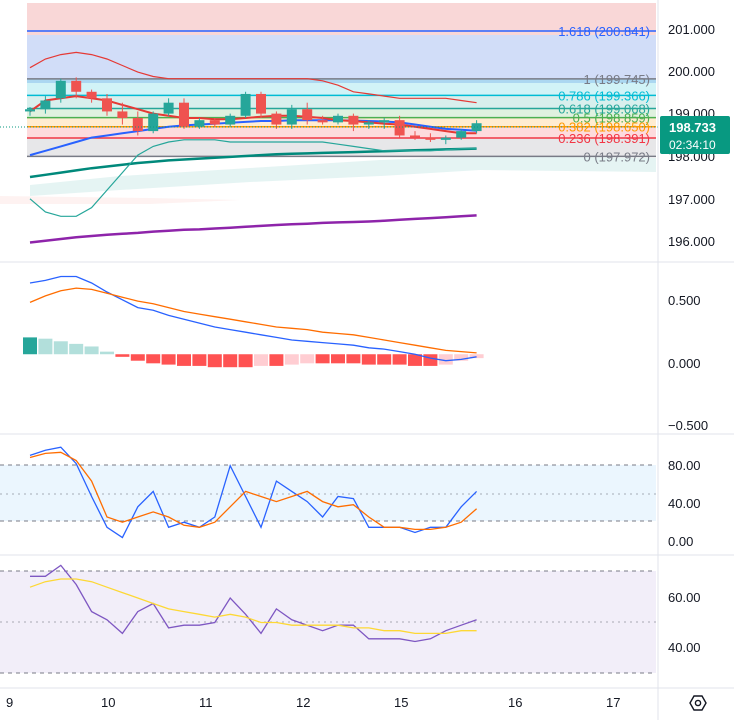  Describe the element at coordinates (617, 79) in the screenshot. I see `fib-level-label: 1 (199.745)` at that location.